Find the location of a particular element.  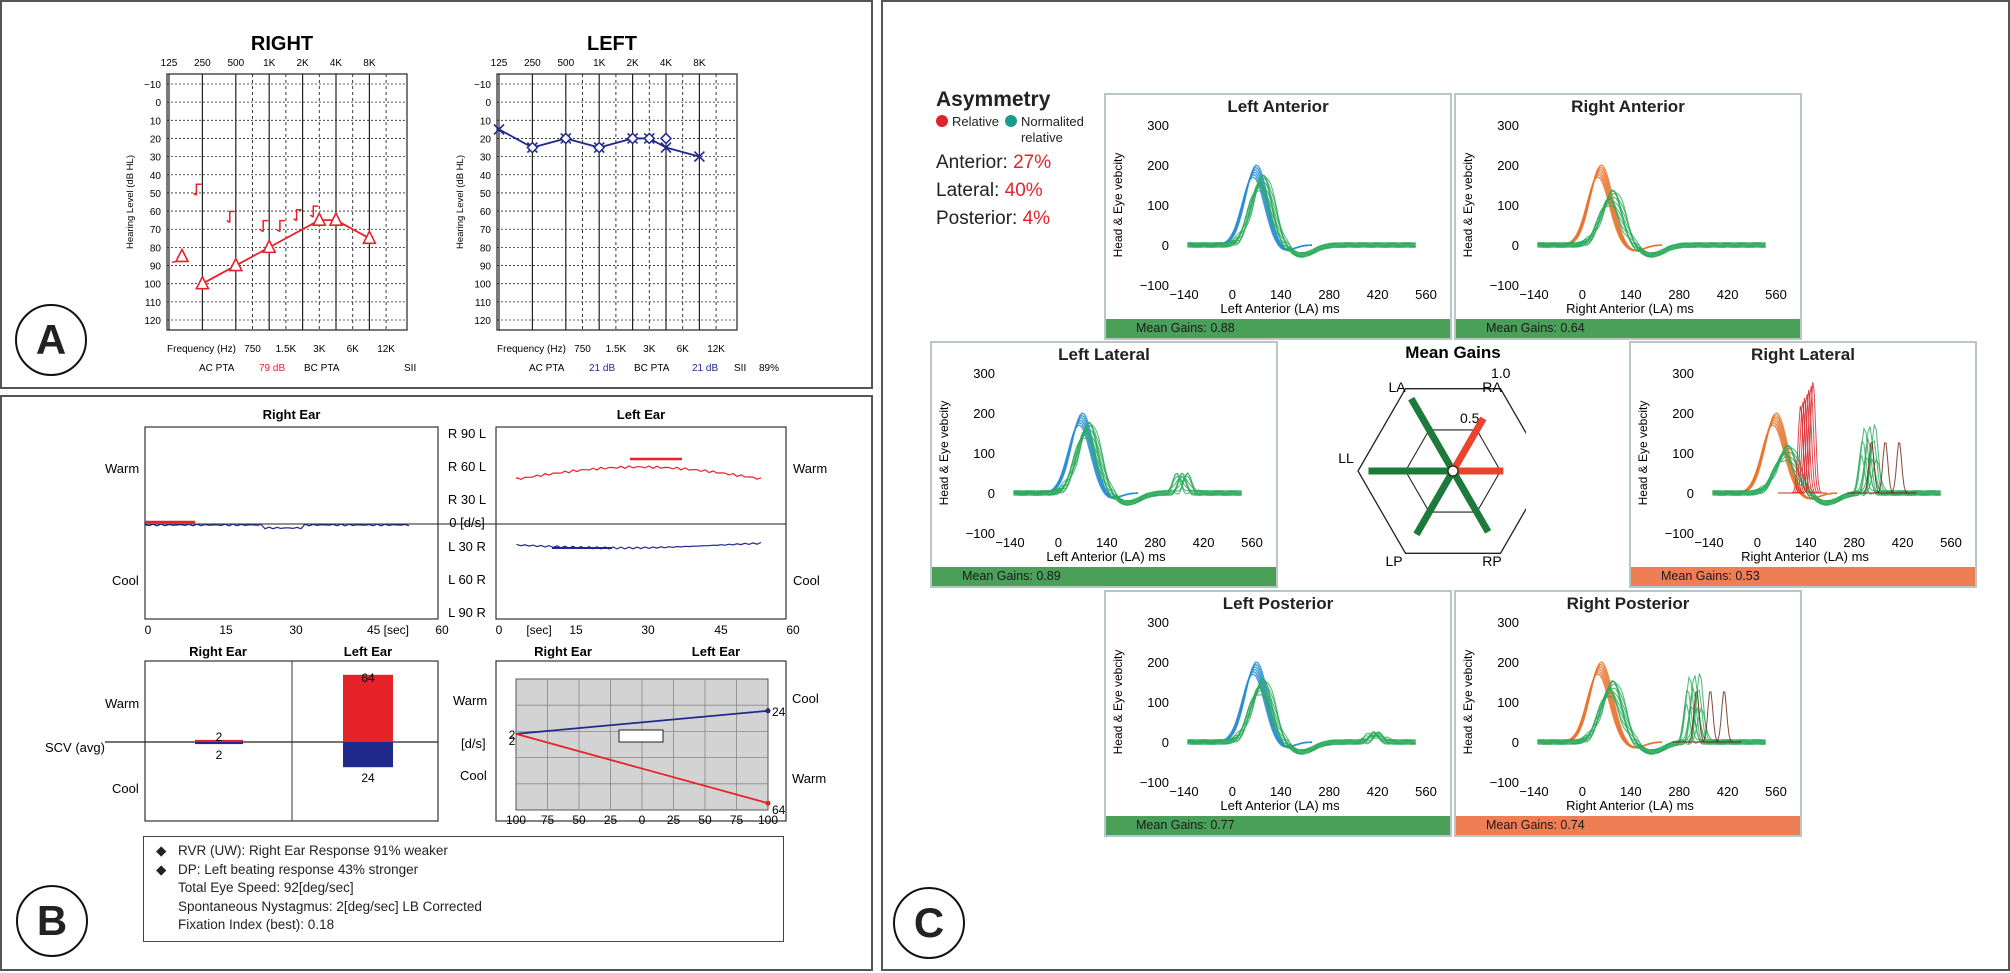

audiogram-xtick-top: 250 is located at coordinates (532, 63).